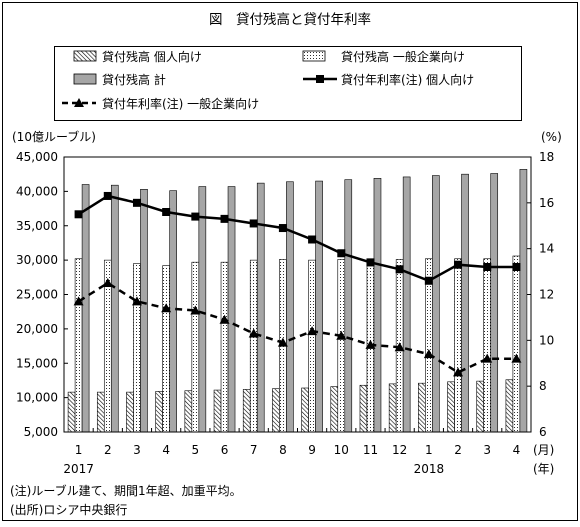 This screenshot has height=527, width=580. What do you see at coordinates (297, 238) in the screenshot?
I see `line-individual-rate` at bounding box center [297, 238].